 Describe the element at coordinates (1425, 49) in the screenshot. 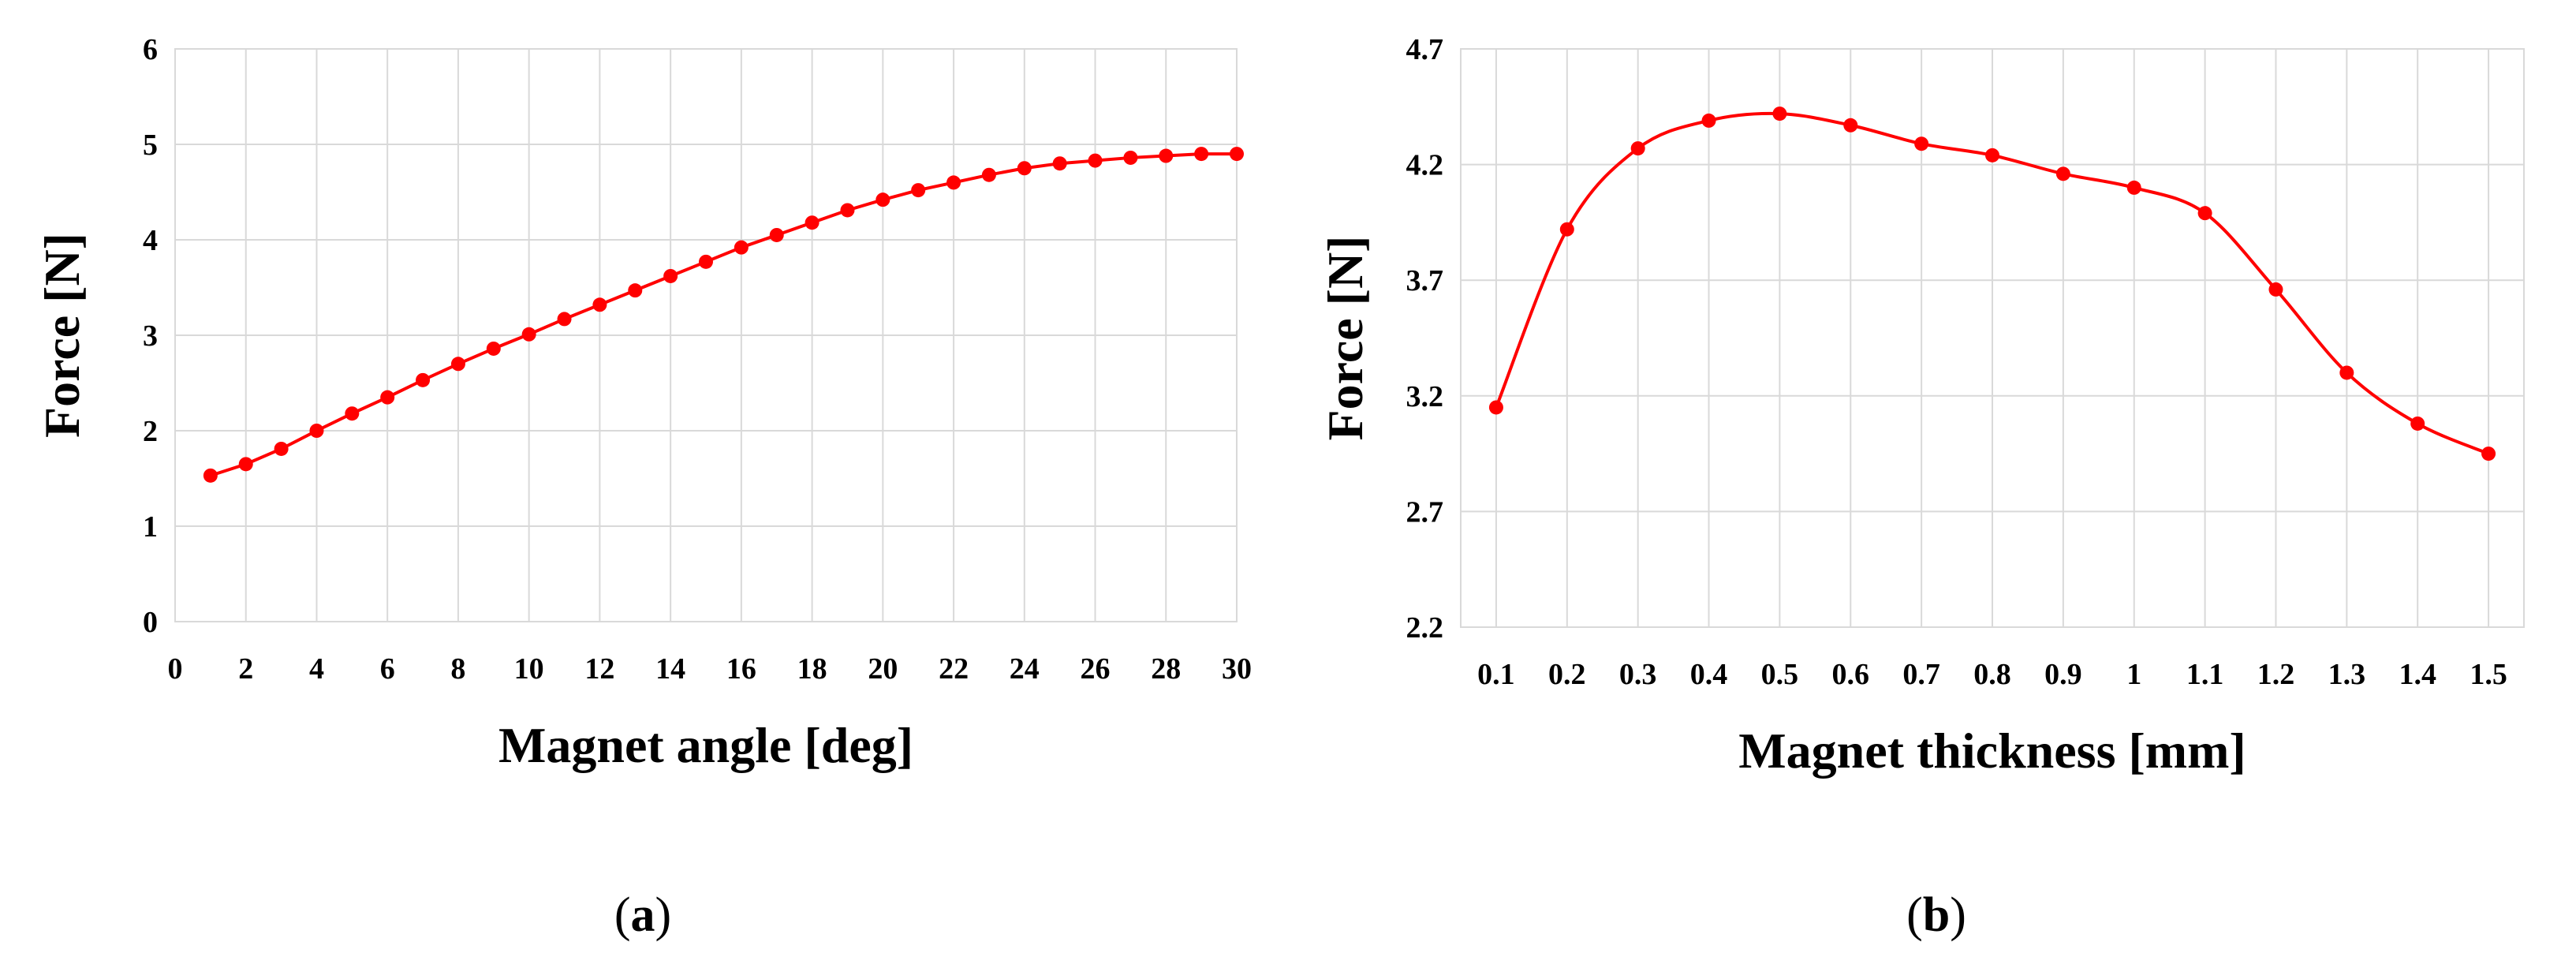

I see `chart-b-y-tick-label: 4.7` at that location.